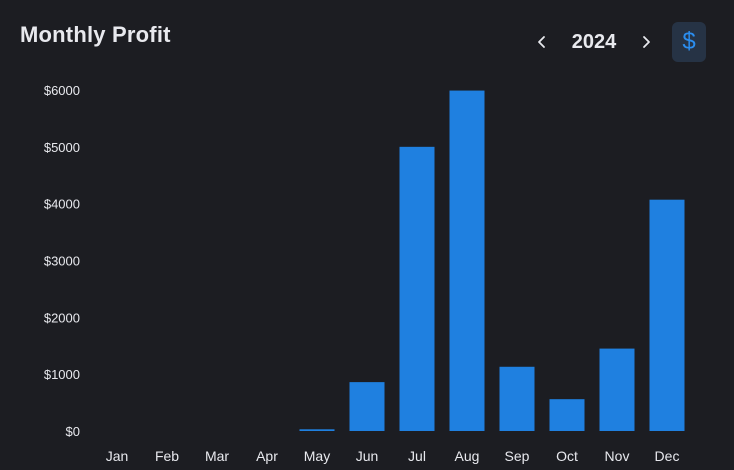 Image resolution: width=734 pixels, height=470 pixels. Describe the element at coordinates (393, 456) in the screenshot. I see `x-axis: Jan Feb Mar Apr May Jun Jul Aug Sep Oct Nov Dec` at that location.